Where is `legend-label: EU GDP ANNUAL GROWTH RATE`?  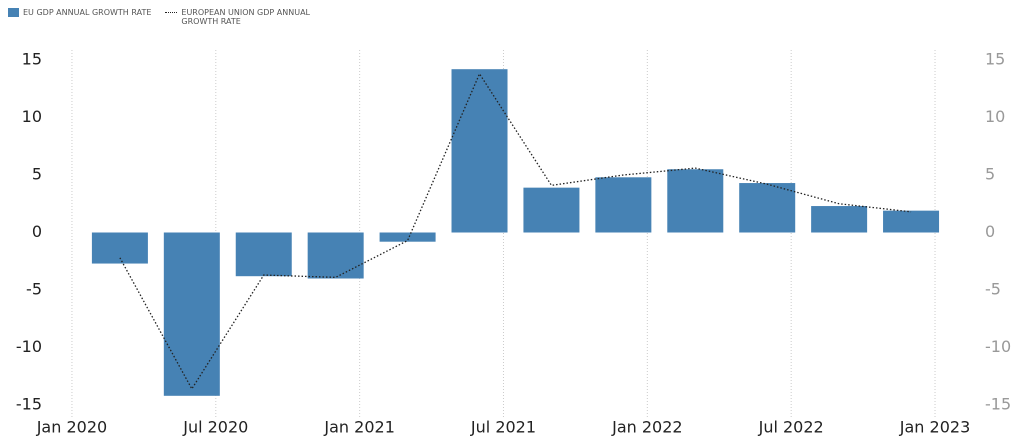
legend-label: EU GDP ANNUAL GROWTH RATE is located at coordinates (87, 12).